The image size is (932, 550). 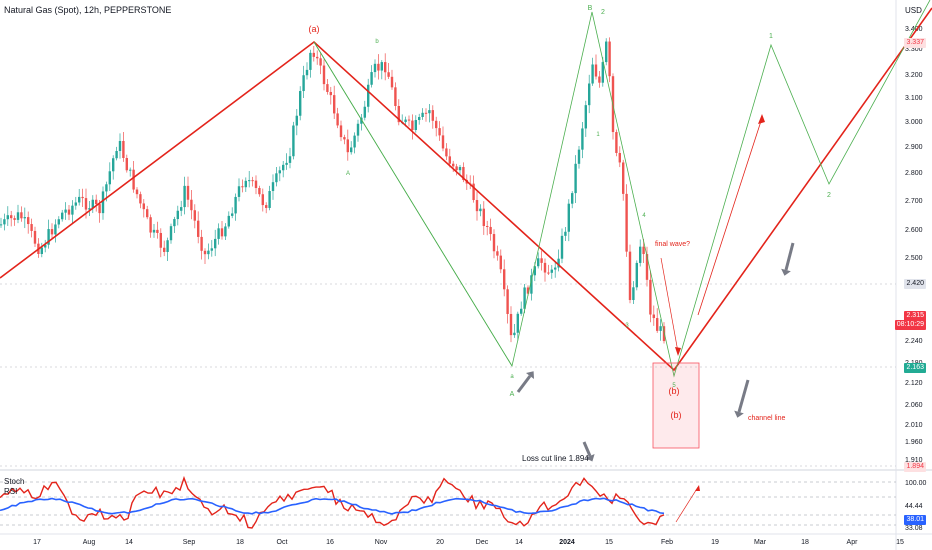 What do you see at coordinates (687, 504) in the screenshot?
I see `indicator-arrow` at bounding box center [687, 504].